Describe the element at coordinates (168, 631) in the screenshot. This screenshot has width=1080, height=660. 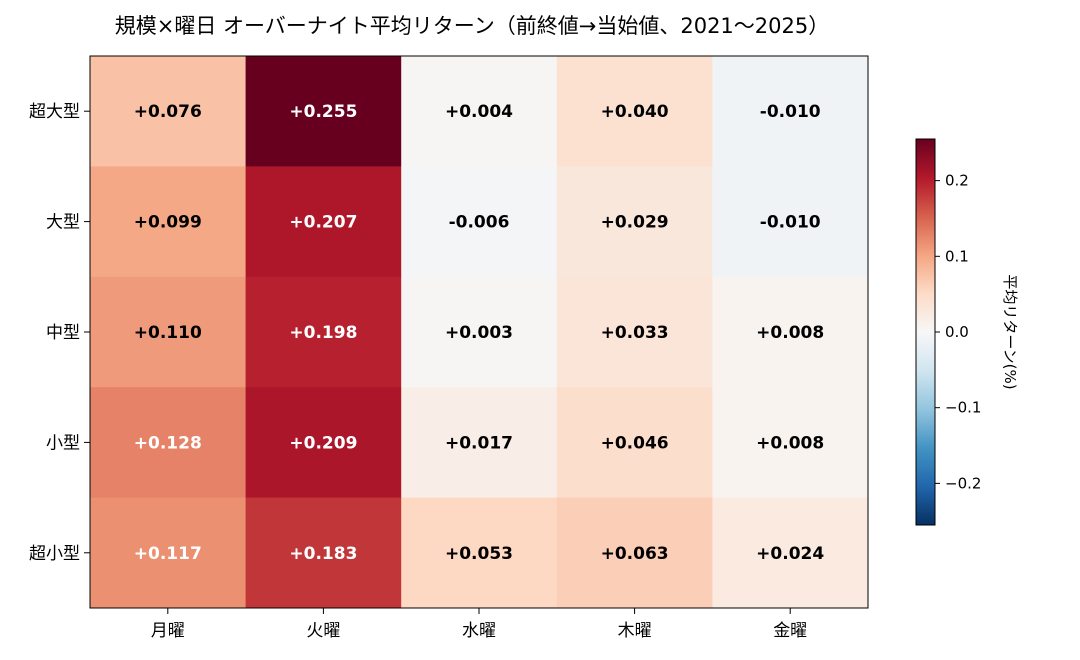
I see `x-tick-label: 月曜` at that location.